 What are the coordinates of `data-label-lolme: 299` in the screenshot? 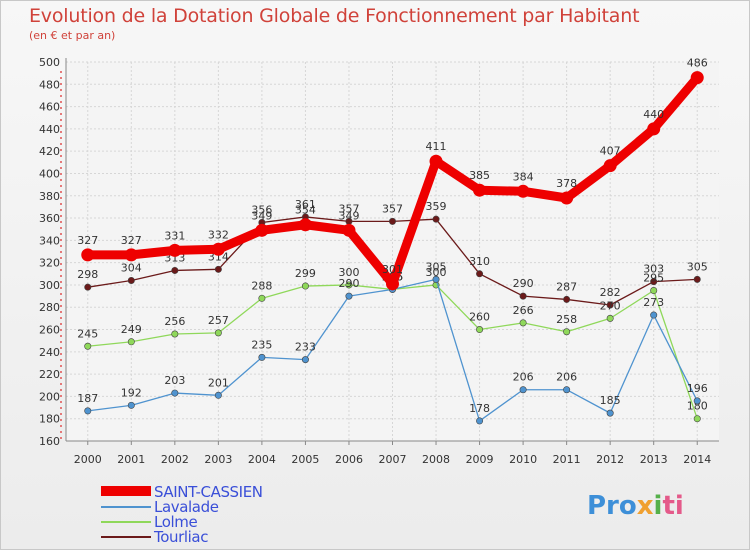 It's located at (305, 273).